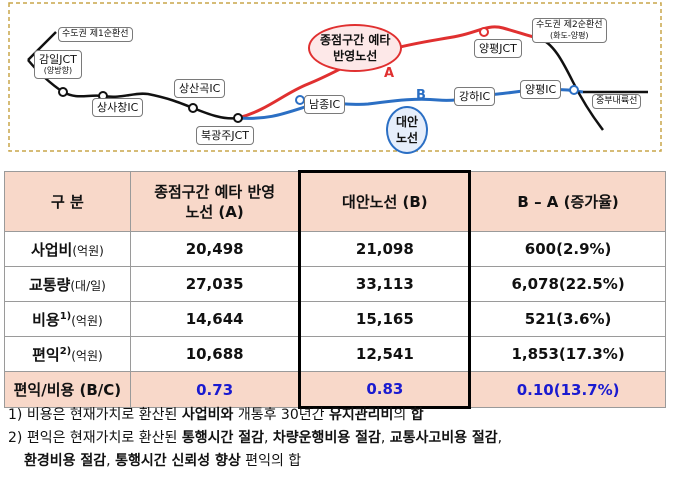 The height and width of the screenshot is (488, 676). What do you see at coordinates (498, 48) in the screenshot?
I see `label-yangpyeong-jct: 양평JCT` at bounding box center [498, 48].